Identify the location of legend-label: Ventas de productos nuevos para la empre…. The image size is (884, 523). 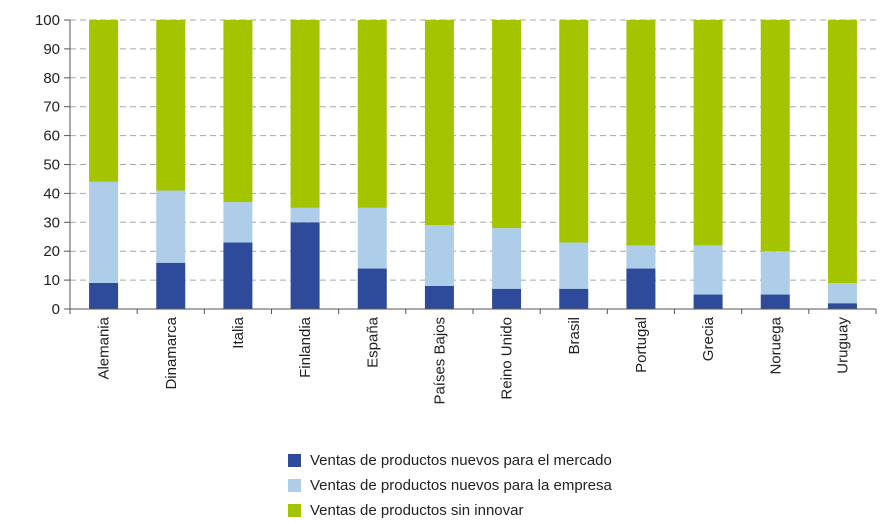
(461, 485).